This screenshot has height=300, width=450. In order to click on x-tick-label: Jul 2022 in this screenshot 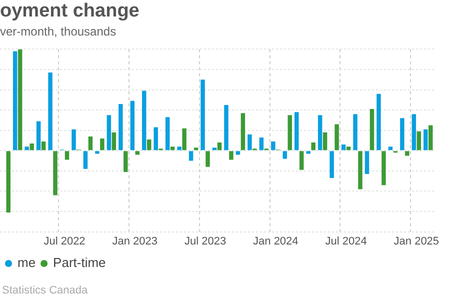, I will do `click(65, 241)`.